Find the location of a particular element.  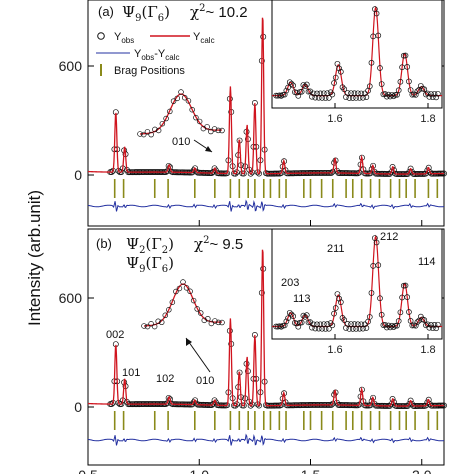

legend-calc-label: Ycalc is located at coordinates (204, 38).